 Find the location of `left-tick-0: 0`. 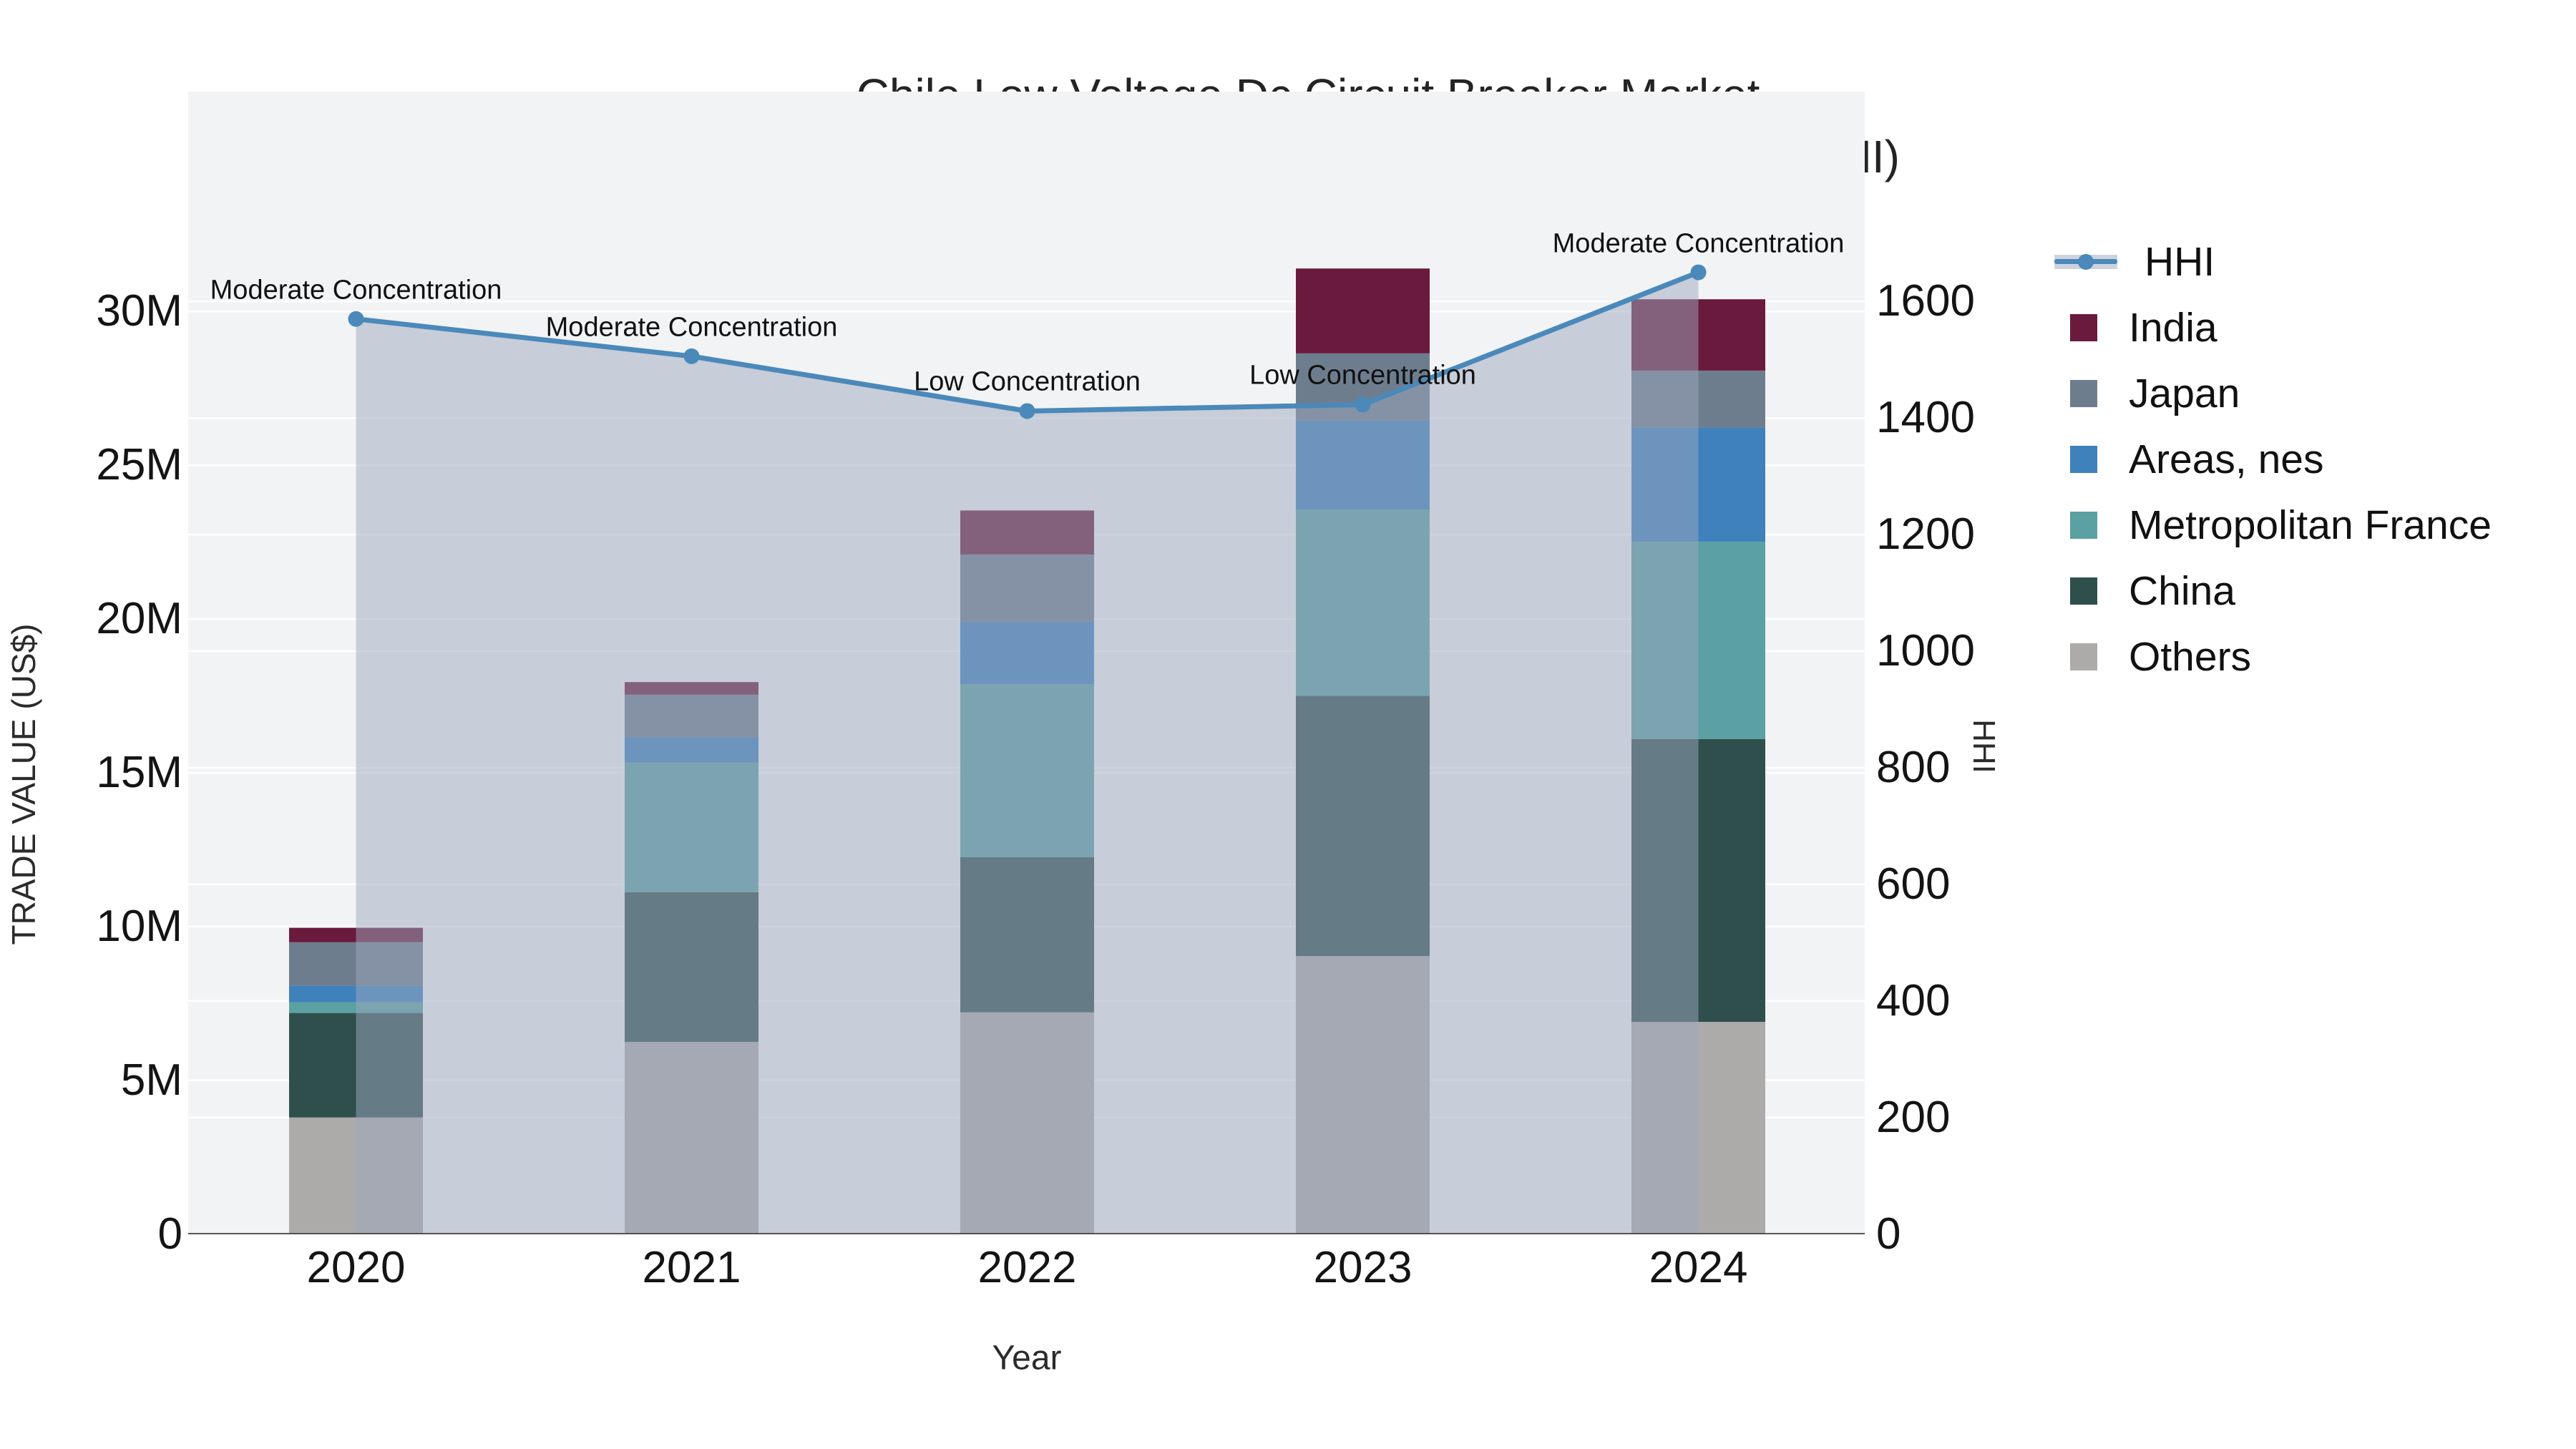

left-tick-0: 0 is located at coordinates (169, 1234).